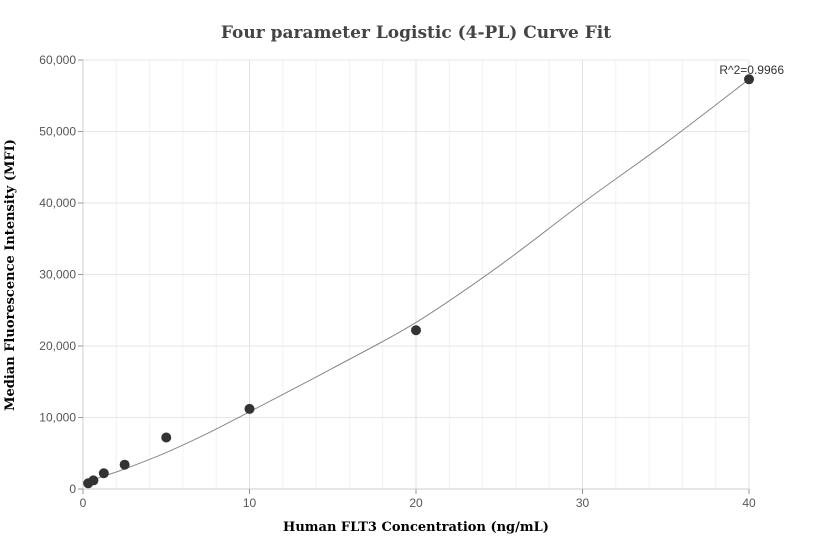  I want to click on y-axis-label: Median Fluorescence Intensity (MFI), so click(10, 275).